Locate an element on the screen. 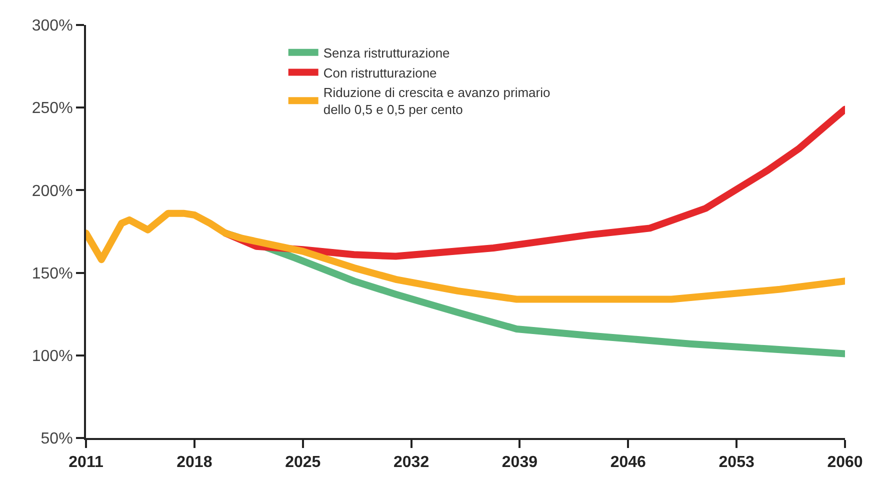 This screenshot has height=483, width=875. x-tick-label: 2046 is located at coordinates (628, 463).